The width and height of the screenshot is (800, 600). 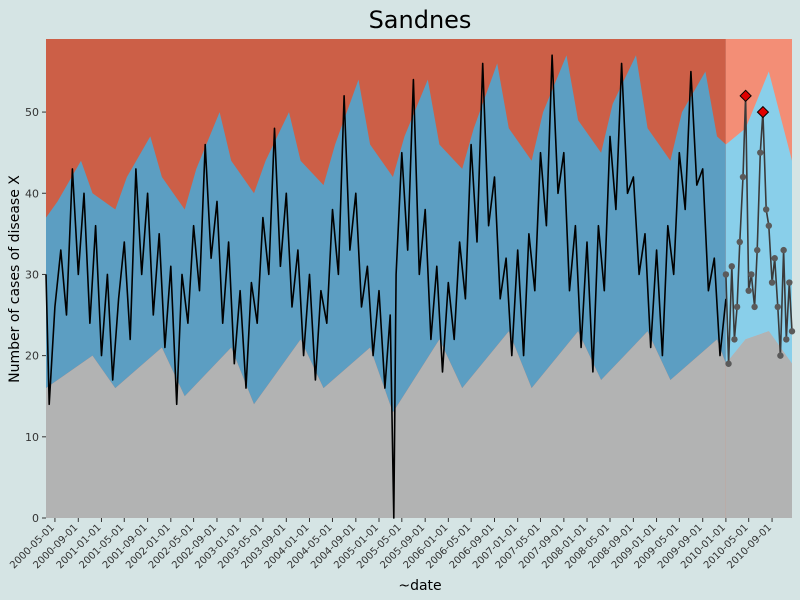 What do you see at coordinates (32, 437) in the screenshot?
I see `y-tick-label: 10` at bounding box center [32, 437].